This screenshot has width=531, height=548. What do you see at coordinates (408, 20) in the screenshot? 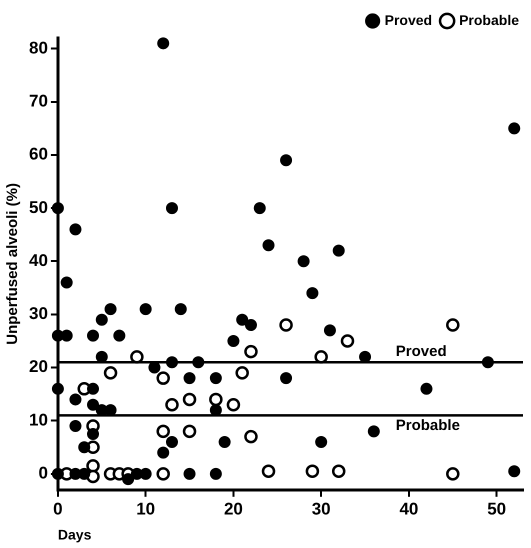
I see `legend-label: Proved` at bounding box center [408, 20].